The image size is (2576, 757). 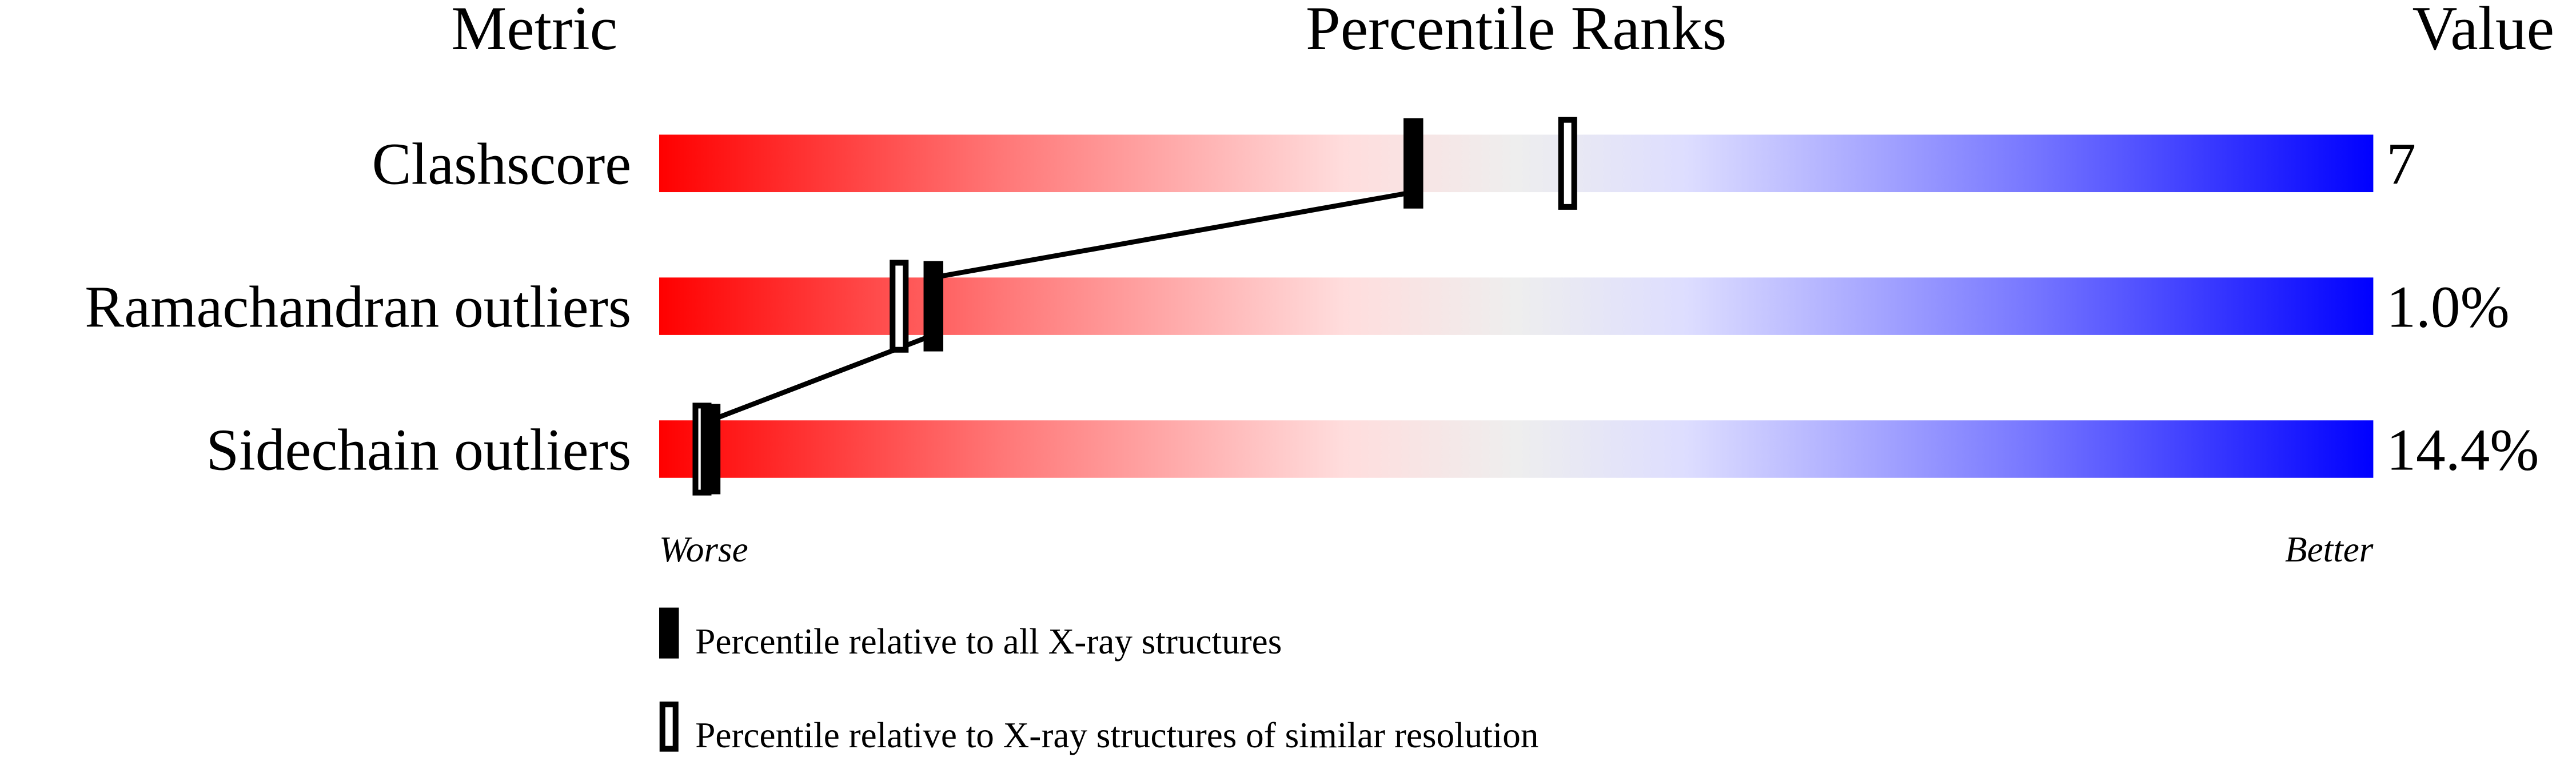 What do you see at coordinates (2447, 308) in the screenshot?
I see `metric-value: 1.0%` at bounding box center [2447, 308].